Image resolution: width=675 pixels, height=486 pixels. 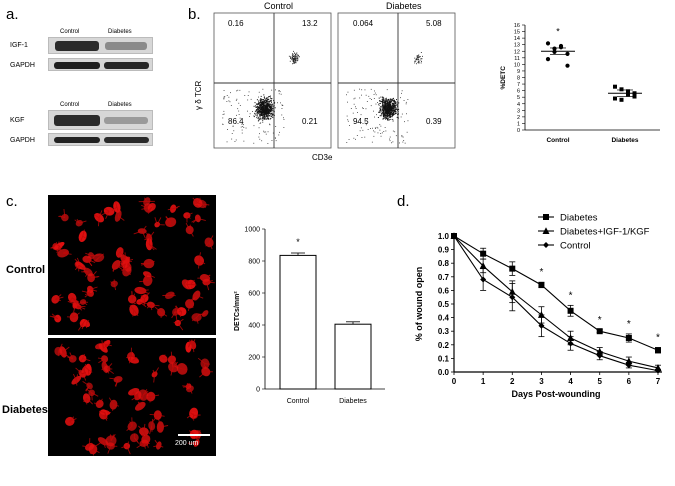 What do you see at coordinates (272, 80) in the screenshot?
I see `flow-frame` at bounding box center [272, 80].